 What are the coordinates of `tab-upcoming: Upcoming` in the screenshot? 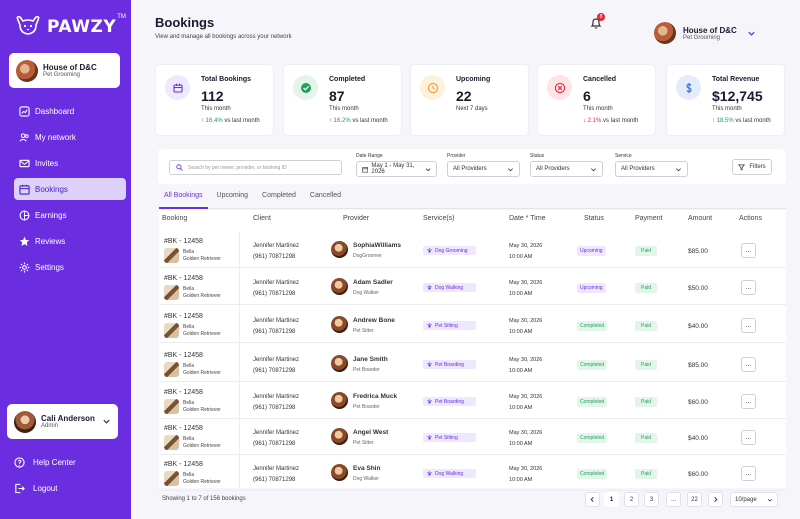 It's located at (232, 195).